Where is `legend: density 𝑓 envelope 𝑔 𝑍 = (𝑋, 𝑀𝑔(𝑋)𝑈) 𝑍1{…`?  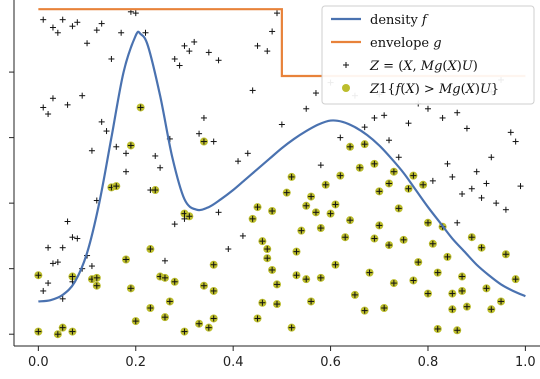 legend: density 𝑓 envelope 𝑔 𝑍 = (𝑋, 𝑀𝑔(𝑋)𝑈) 𝑍1{… is located at coordinates (428, 55).